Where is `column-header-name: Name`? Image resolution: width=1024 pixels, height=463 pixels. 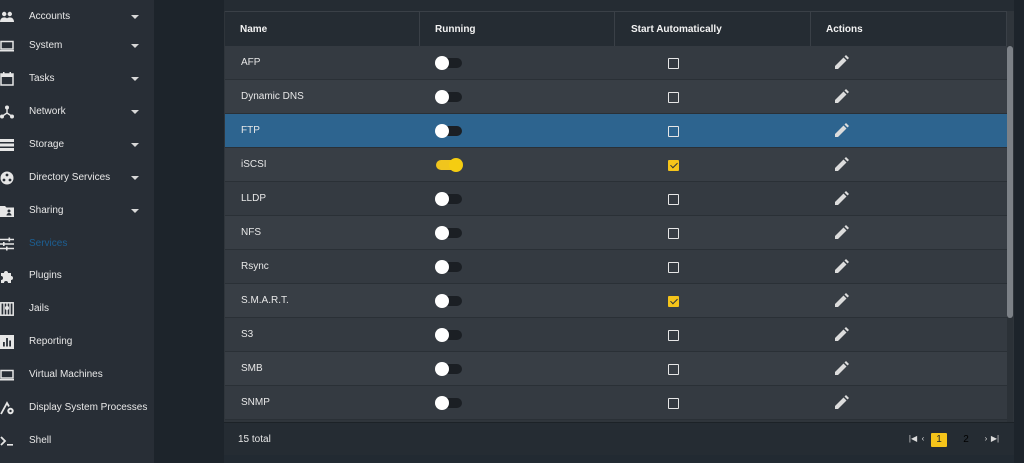
column-header-name: Name is located at coordinates (254, 29).